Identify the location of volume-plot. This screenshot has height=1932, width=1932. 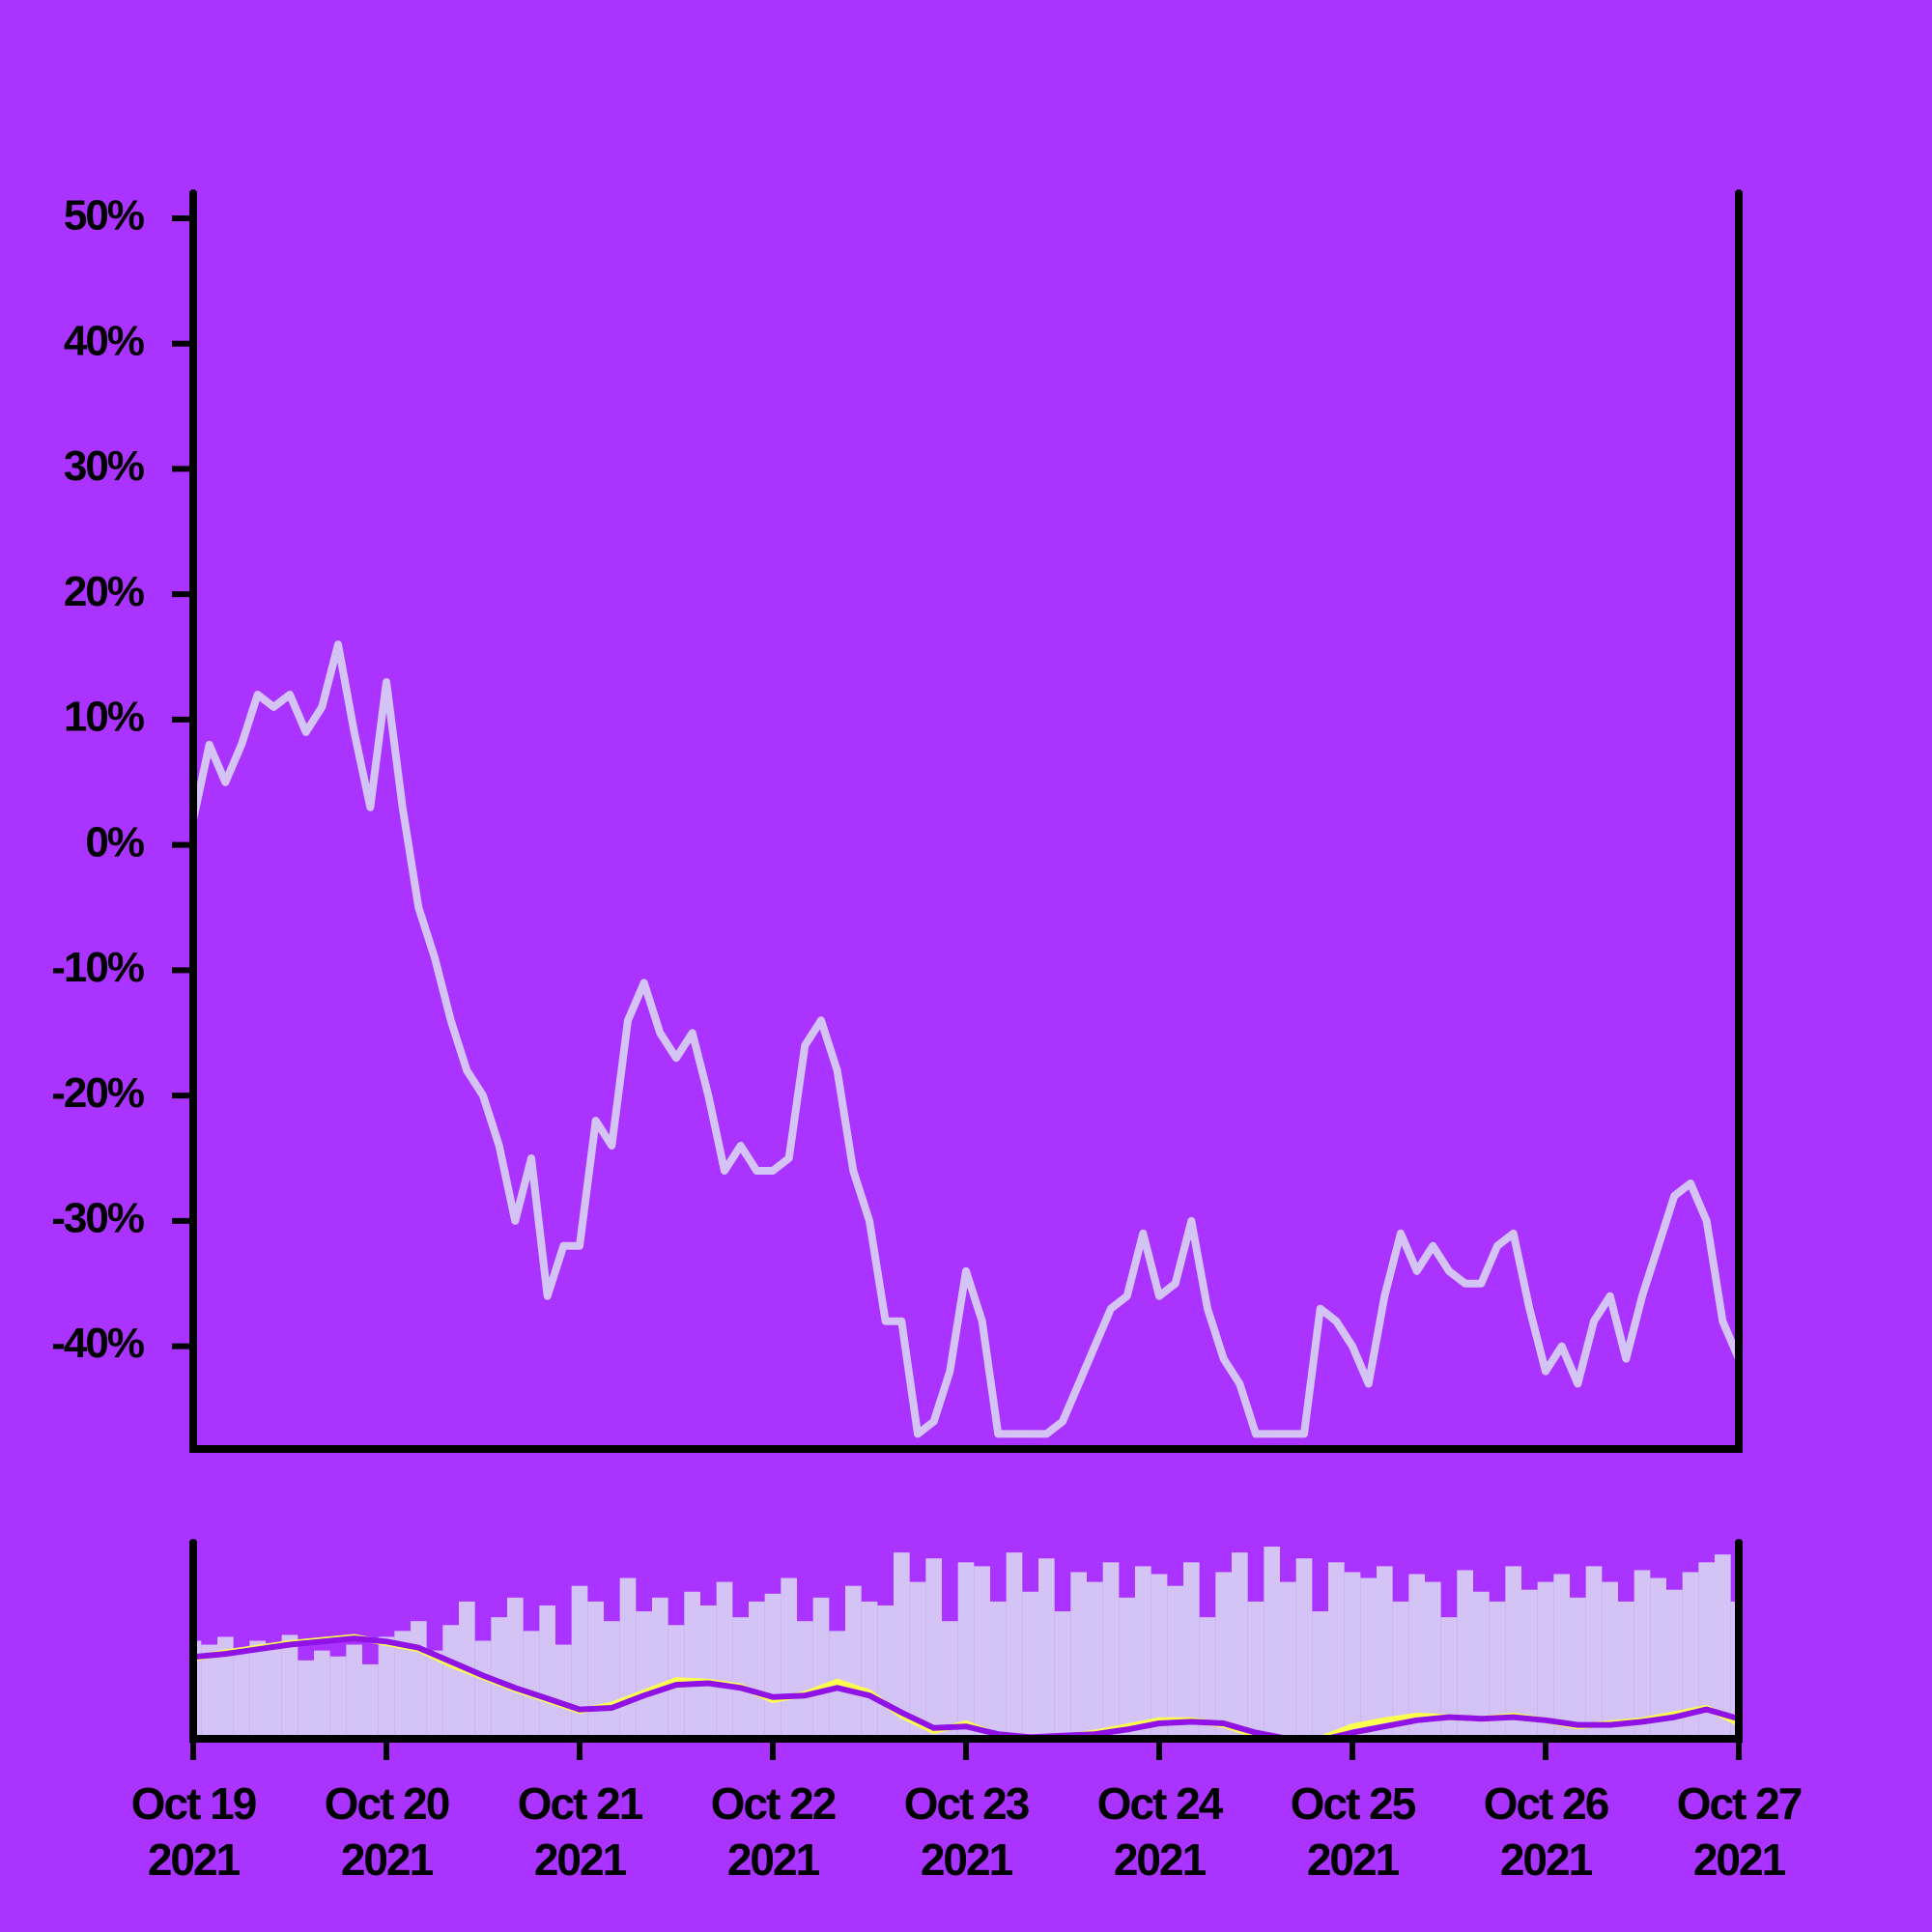
(966, 1643).